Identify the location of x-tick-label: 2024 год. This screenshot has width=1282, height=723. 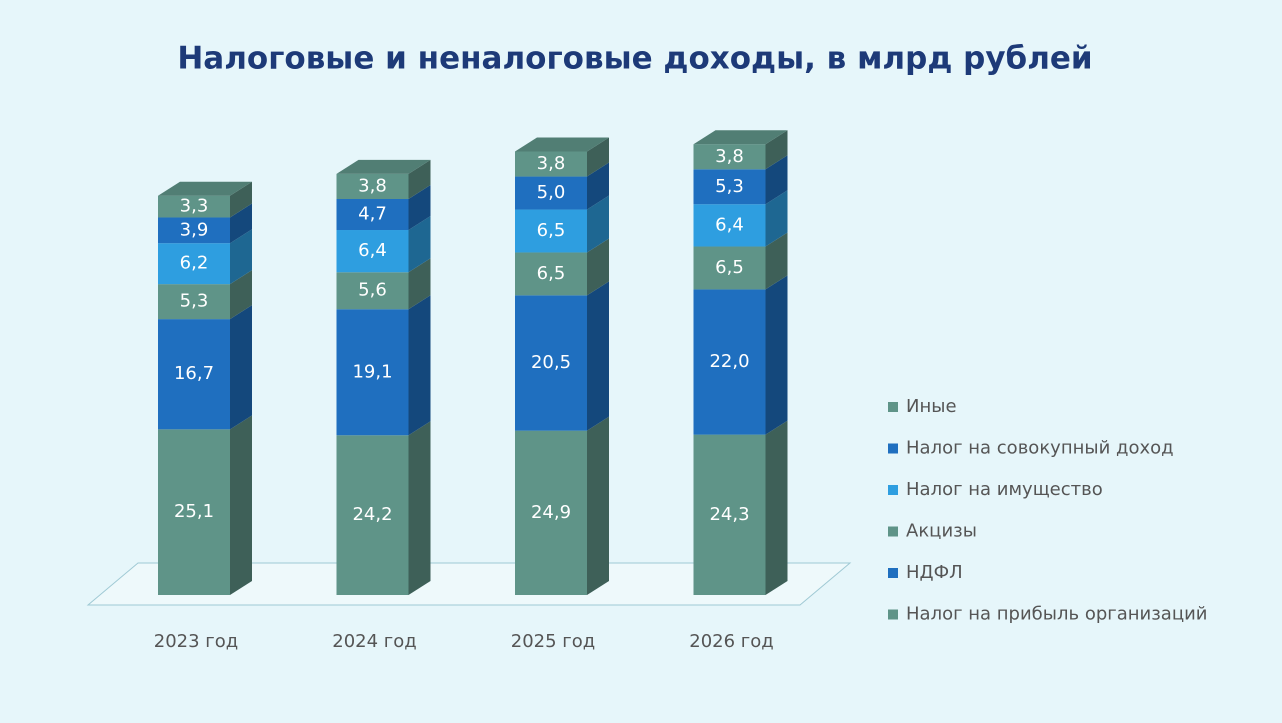
(374, 641).